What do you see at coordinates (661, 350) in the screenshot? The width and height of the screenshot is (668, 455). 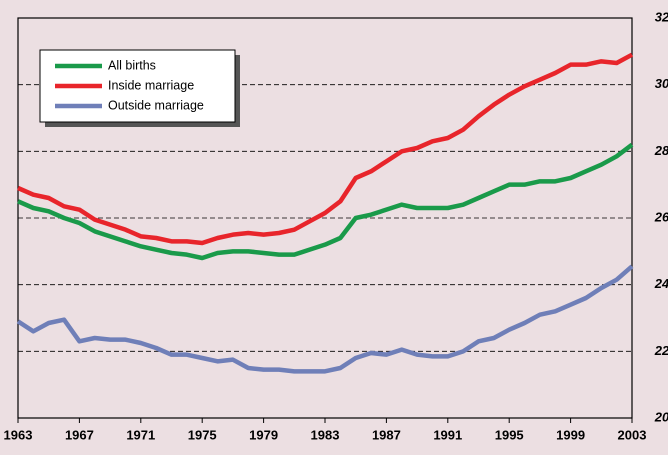 I see `y-tick-label: 22` at bounding box center [661, 350].